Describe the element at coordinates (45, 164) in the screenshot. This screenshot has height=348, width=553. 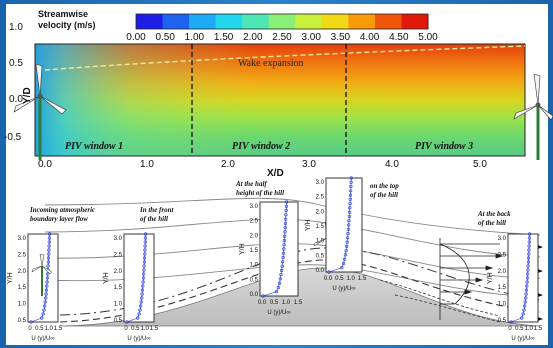
I see `x-tick: 0.0` at that location.